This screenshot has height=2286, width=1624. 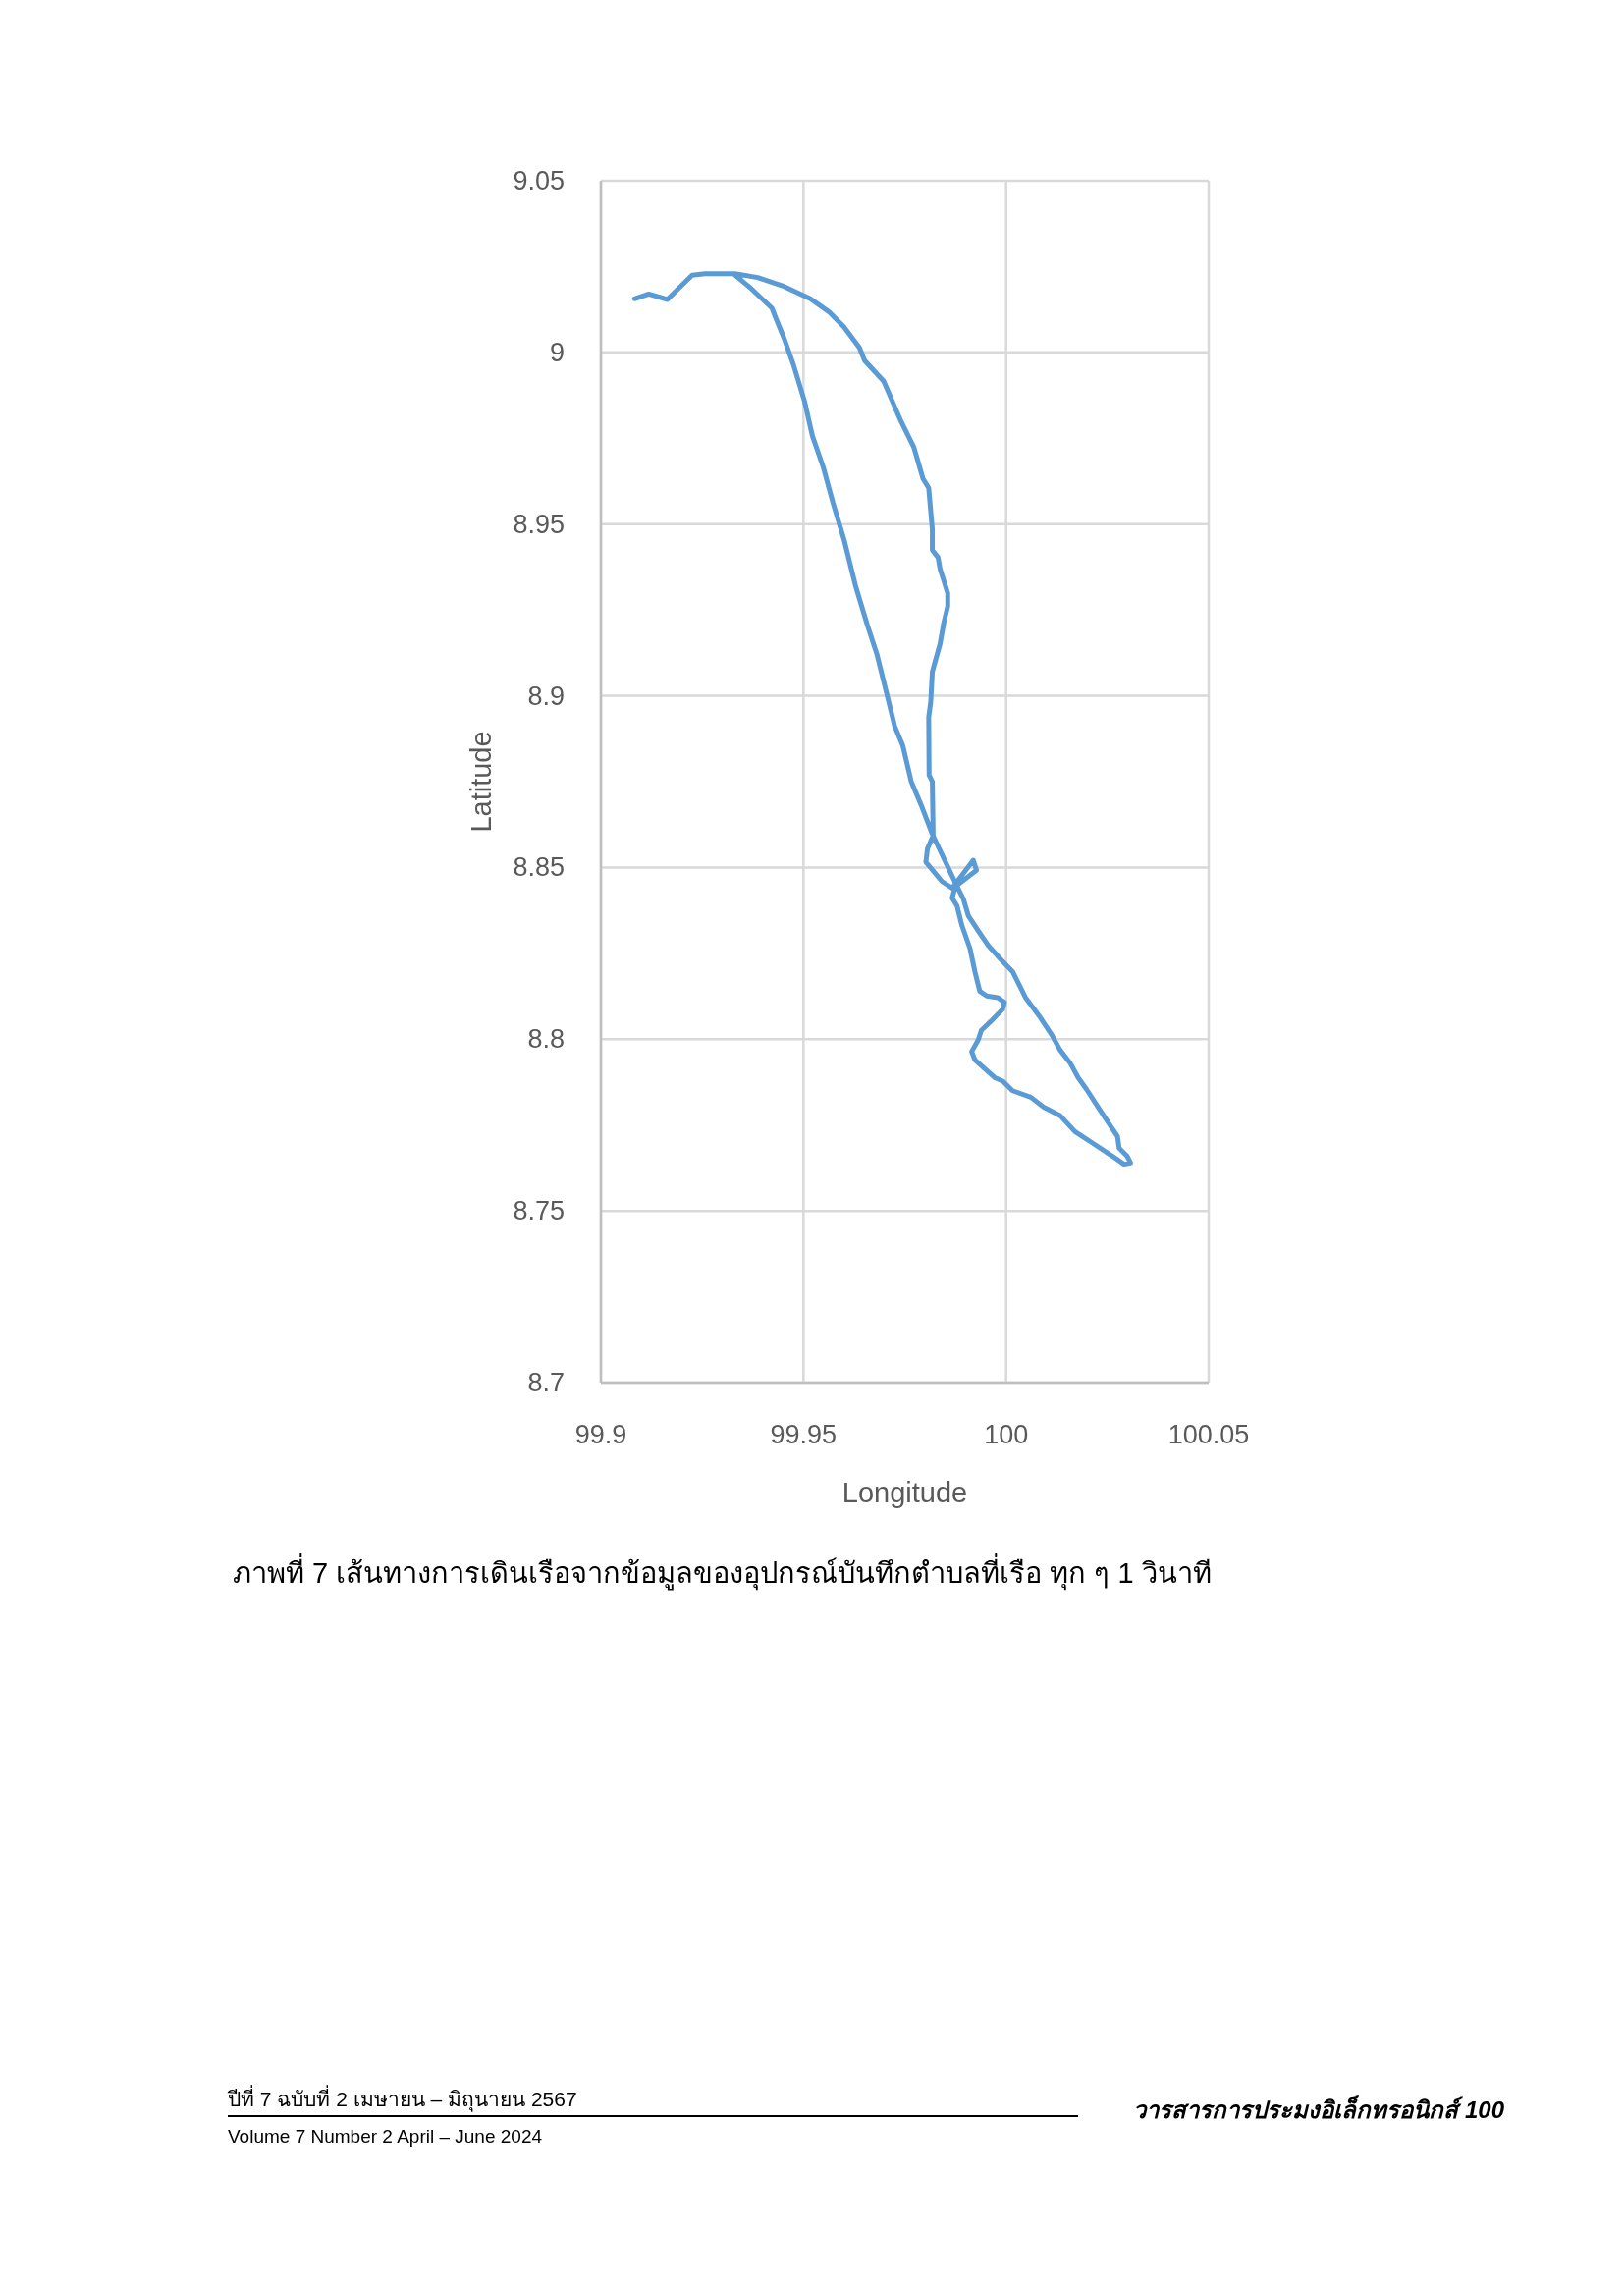 I want to click on text: Volume 7 Number 2 April – June 2024, so click(x=385, y=2136).